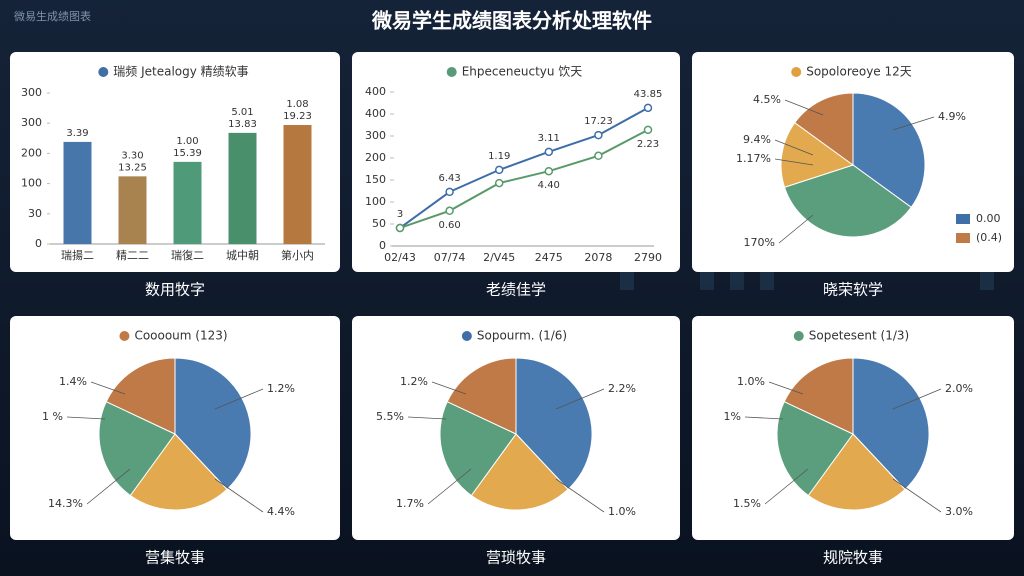 The image size is (1024, 576). Describe the element at coordinates (187, 141) in the screenshot. I see `bar-label: 1.00` at that location.